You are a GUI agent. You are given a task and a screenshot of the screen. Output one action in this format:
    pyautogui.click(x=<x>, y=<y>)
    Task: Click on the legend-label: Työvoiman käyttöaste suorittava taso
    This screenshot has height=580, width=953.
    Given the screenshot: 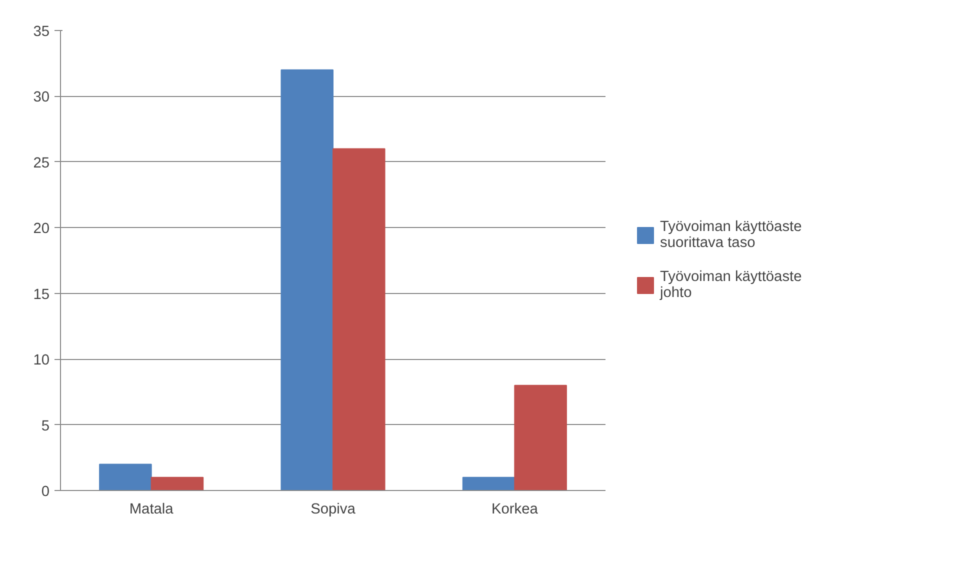 What is the action you would take?
    pyautogui.click(x=731, y=235)
    